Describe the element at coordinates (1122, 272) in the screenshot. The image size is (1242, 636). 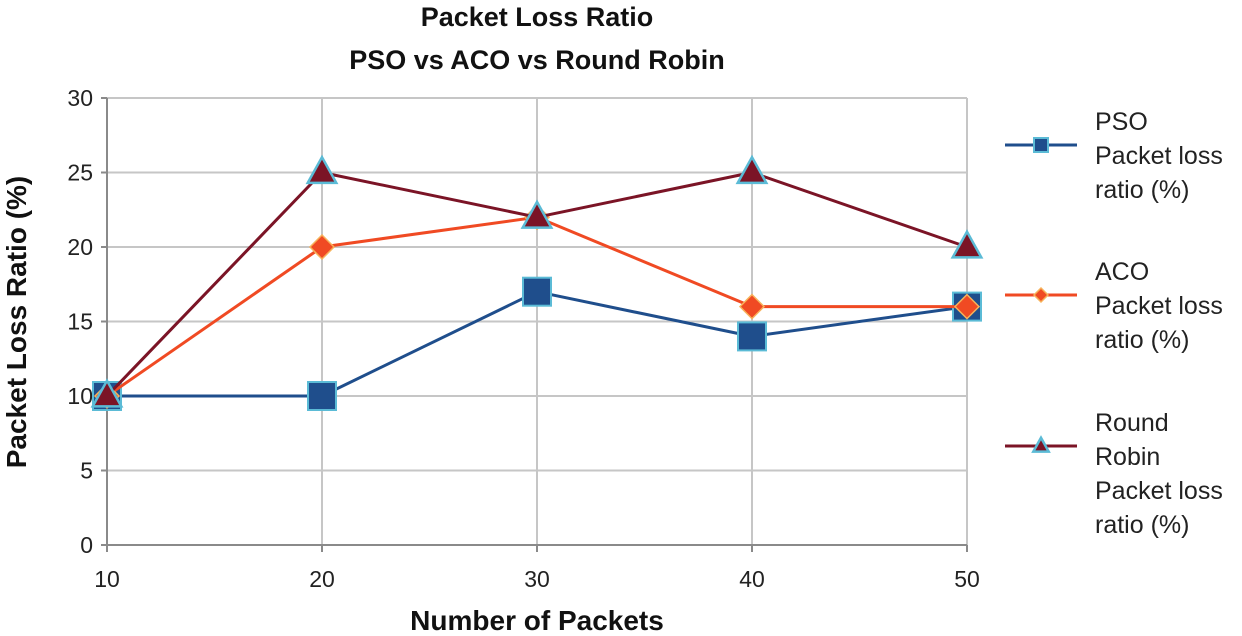
I see `legend-label-line: ACO` at that location.